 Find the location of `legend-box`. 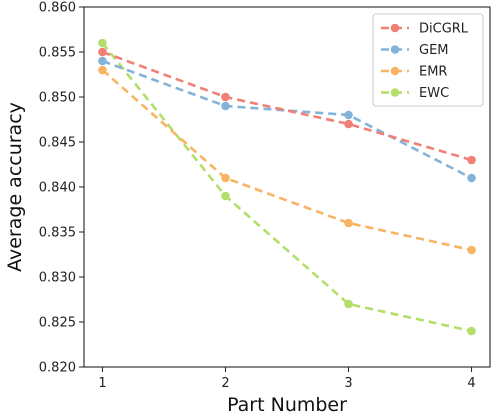

legend-box is located at coordinates (428, 60).